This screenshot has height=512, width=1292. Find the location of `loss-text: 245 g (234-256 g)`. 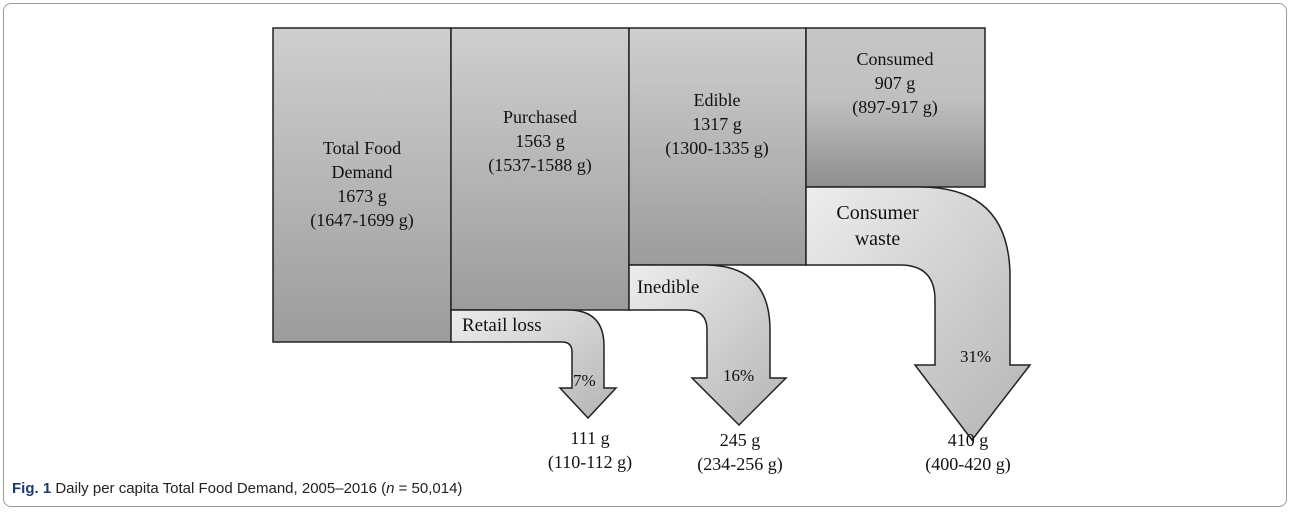

loss-text: 245 g (234-256 g) is located at coordinates (740, 452).